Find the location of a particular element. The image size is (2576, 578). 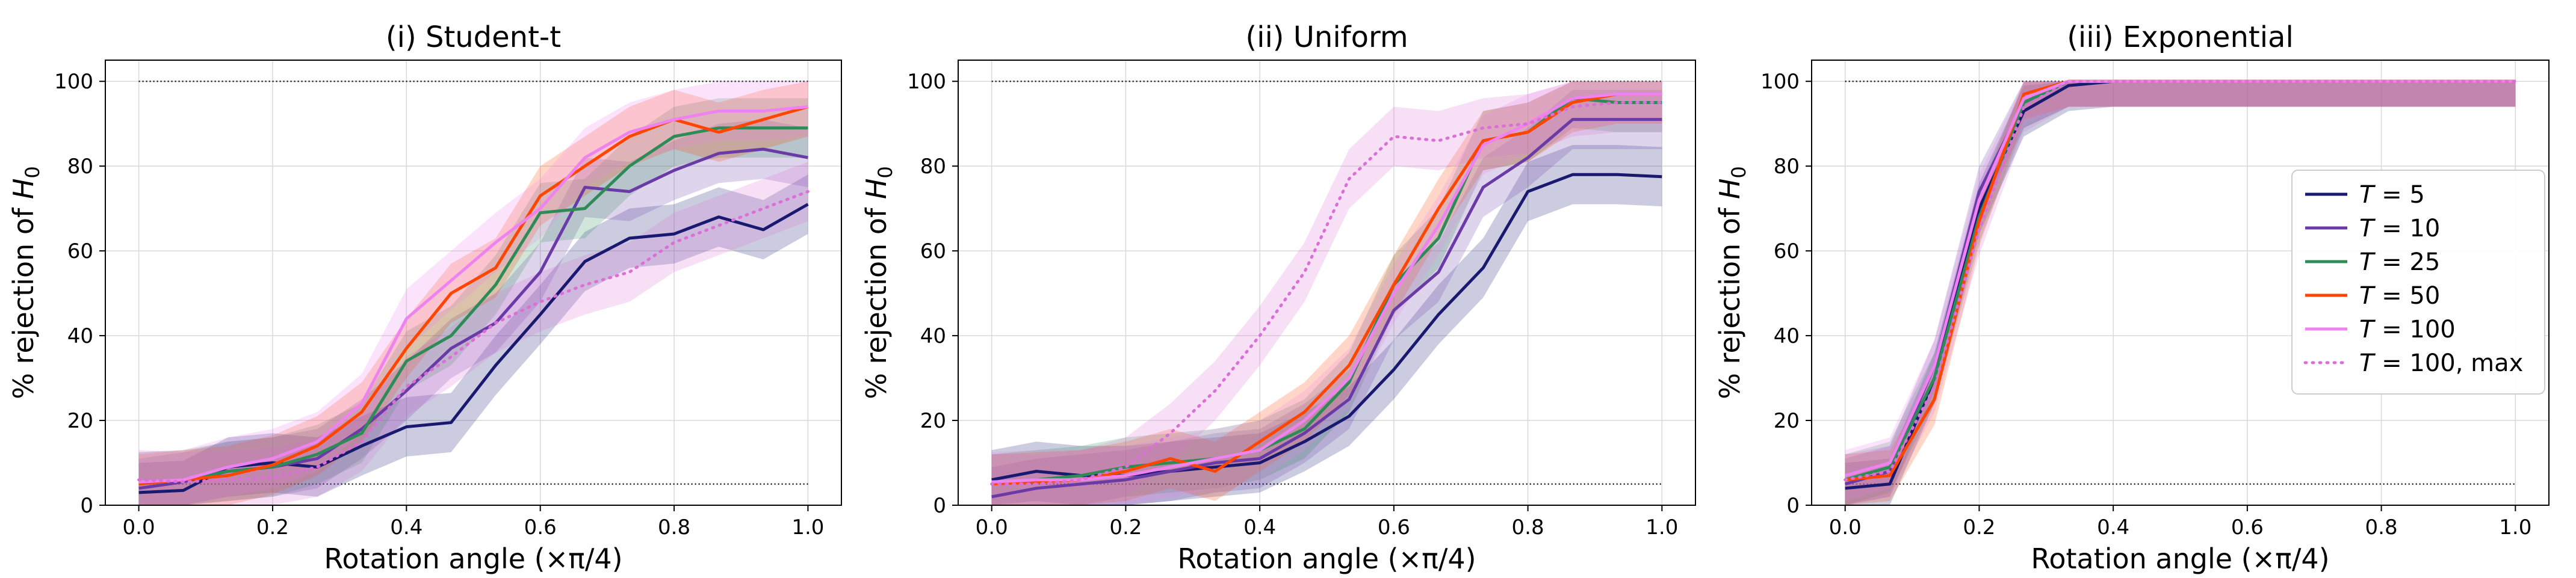

legend-entry-6: T = 100, max is located at coordinates (2441, 363).